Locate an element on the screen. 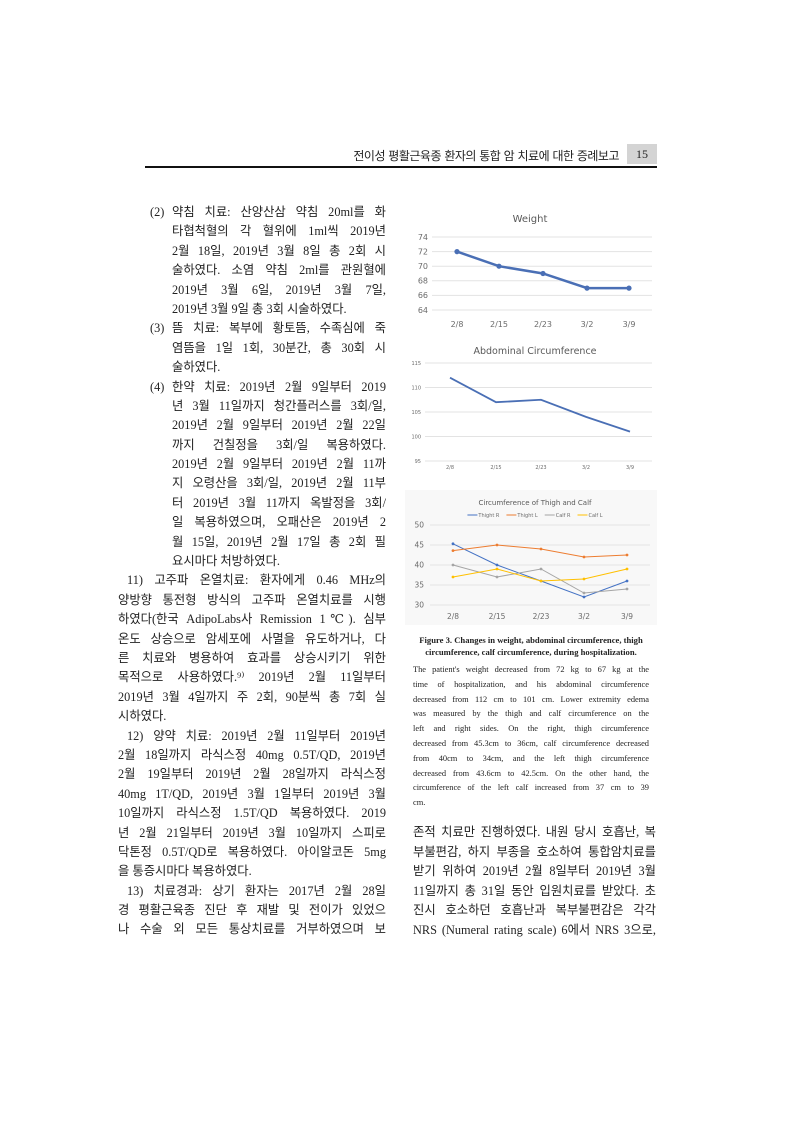  text-line: 양방향 통전형 방식의 고주파 온열치료를 시행 is located at coordinates (252, 599).